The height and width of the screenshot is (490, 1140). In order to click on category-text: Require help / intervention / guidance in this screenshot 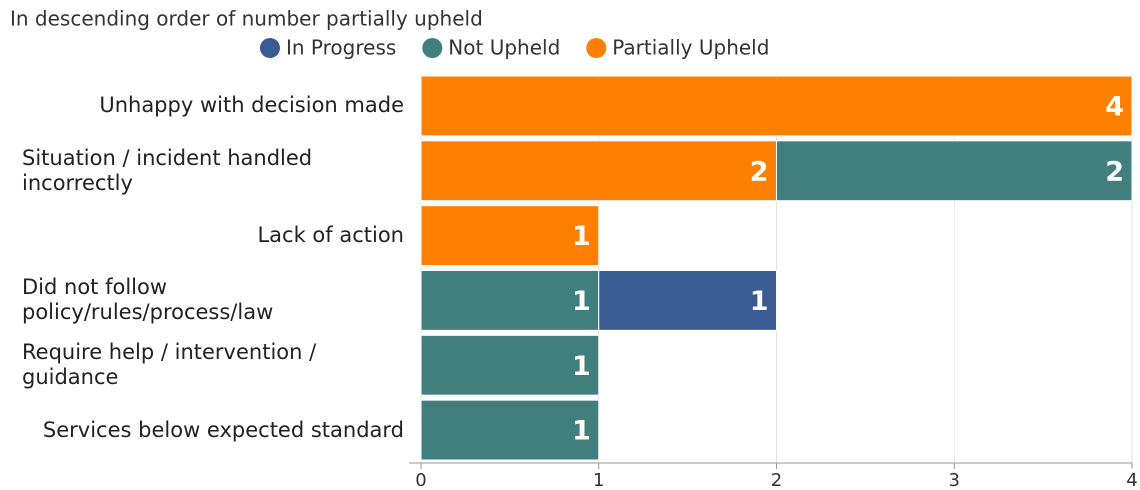, I will do `click(169, 365)`.